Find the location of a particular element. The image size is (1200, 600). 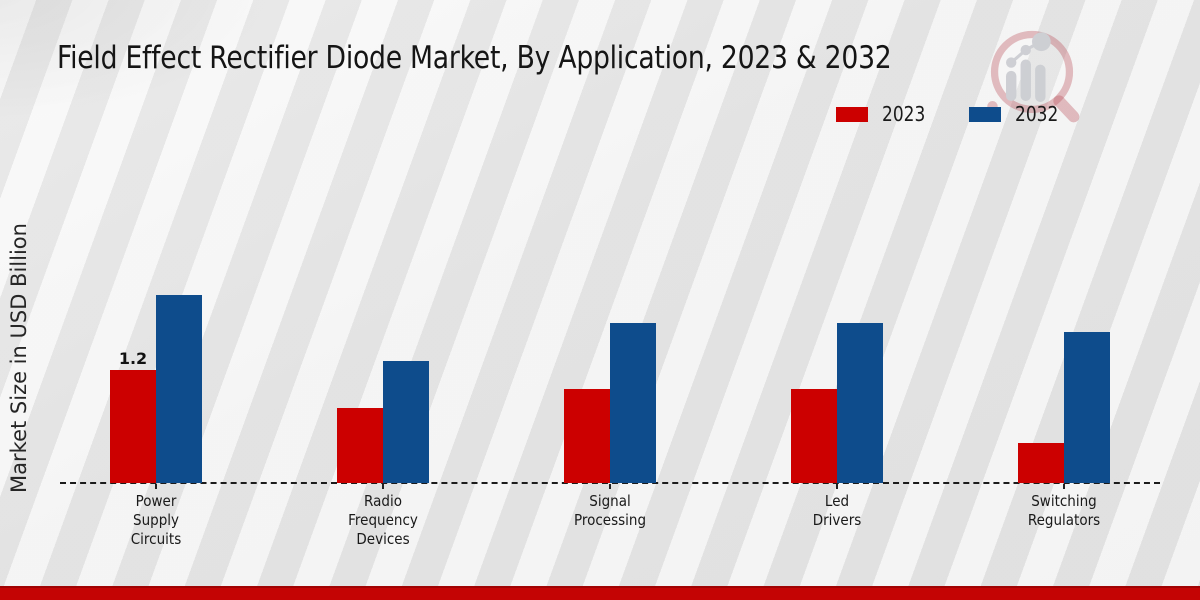

legend-label-2023: 2023 is located at coordinates (904, 114).